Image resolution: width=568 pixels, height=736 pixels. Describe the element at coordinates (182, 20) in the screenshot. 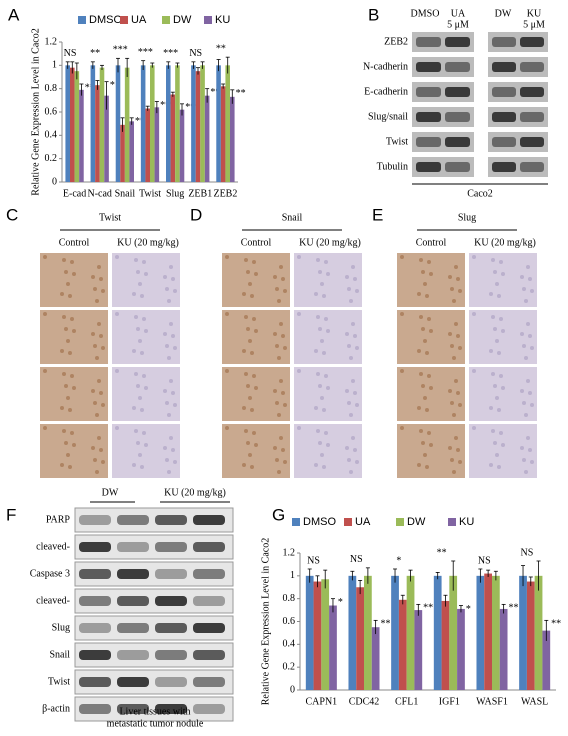

I see `legend-label: DW` at that location.